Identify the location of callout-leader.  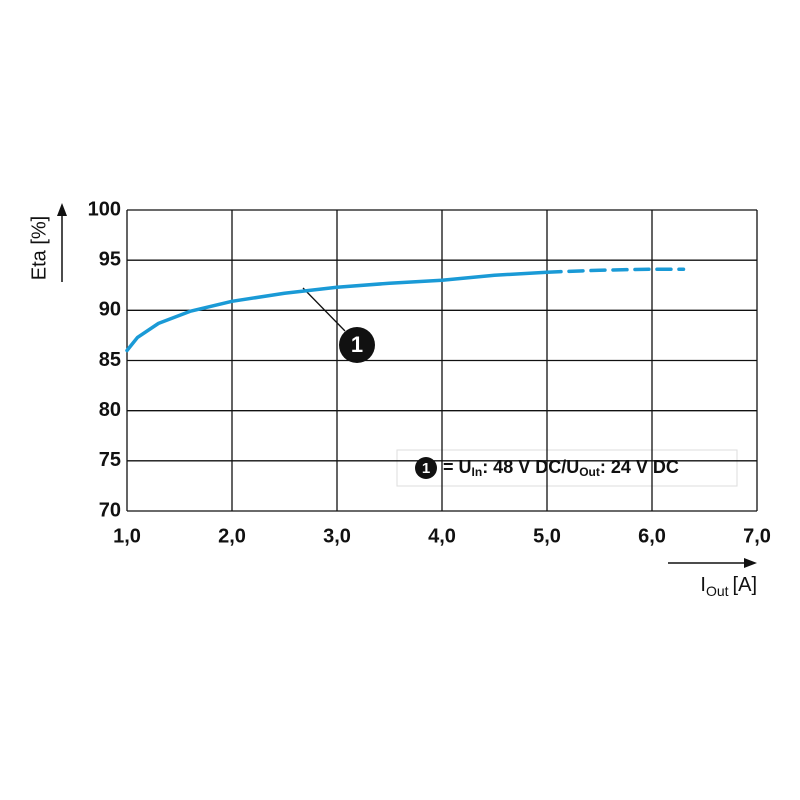
(324, 309).